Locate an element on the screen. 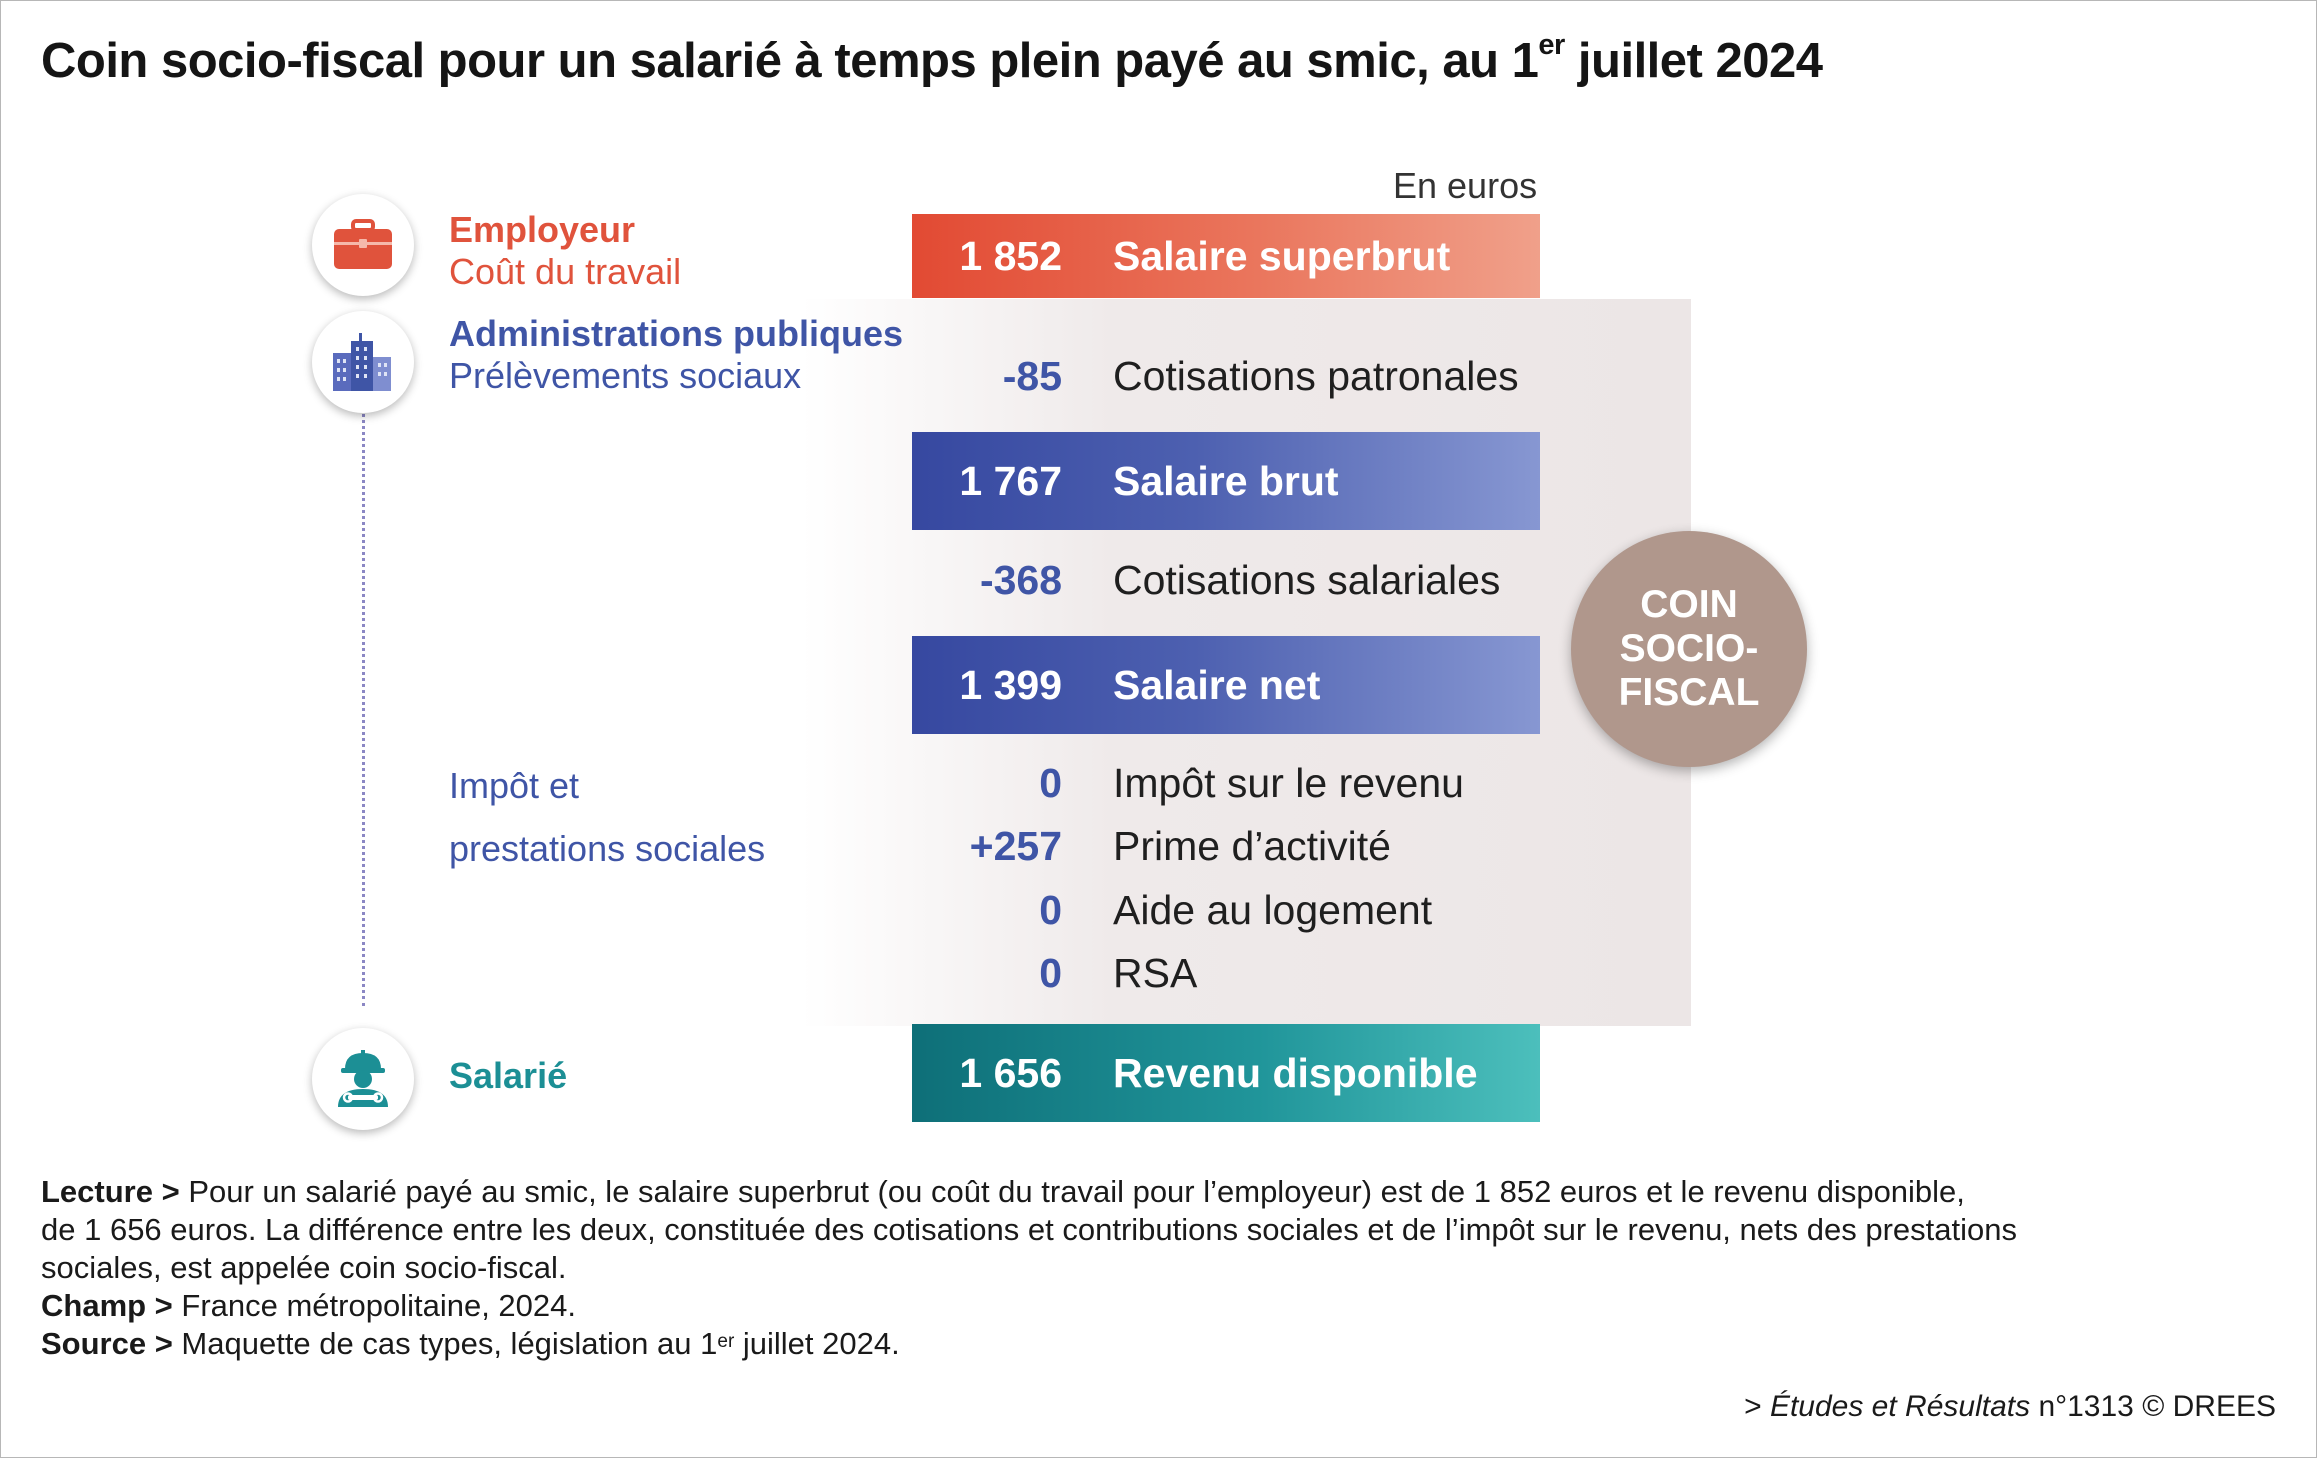 The height and width of the screenshot is (1458, 2317). value-revenu-disponible: 1 656 is located at coordinates (1010, 1073).